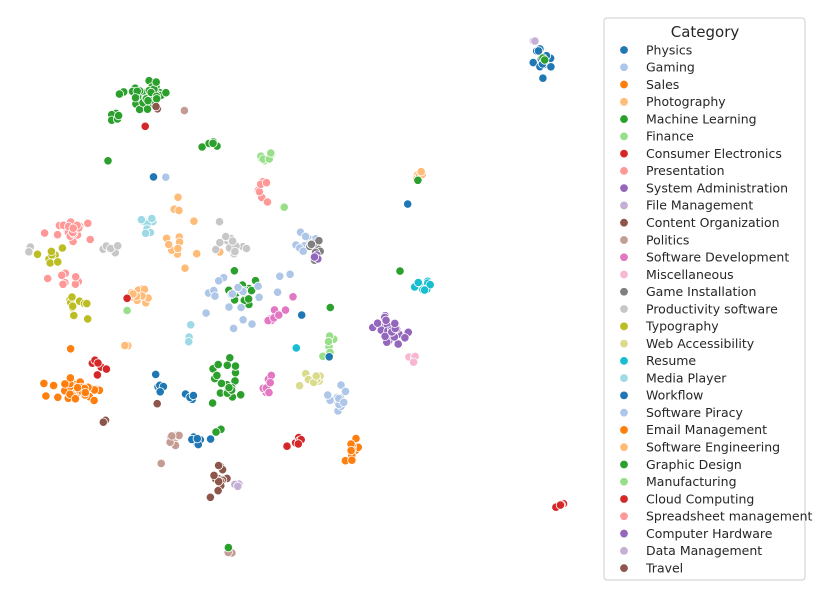 This screenshot has height=600, width=817. I want to click on legend-label: Software Engineering, so click(713, 447).